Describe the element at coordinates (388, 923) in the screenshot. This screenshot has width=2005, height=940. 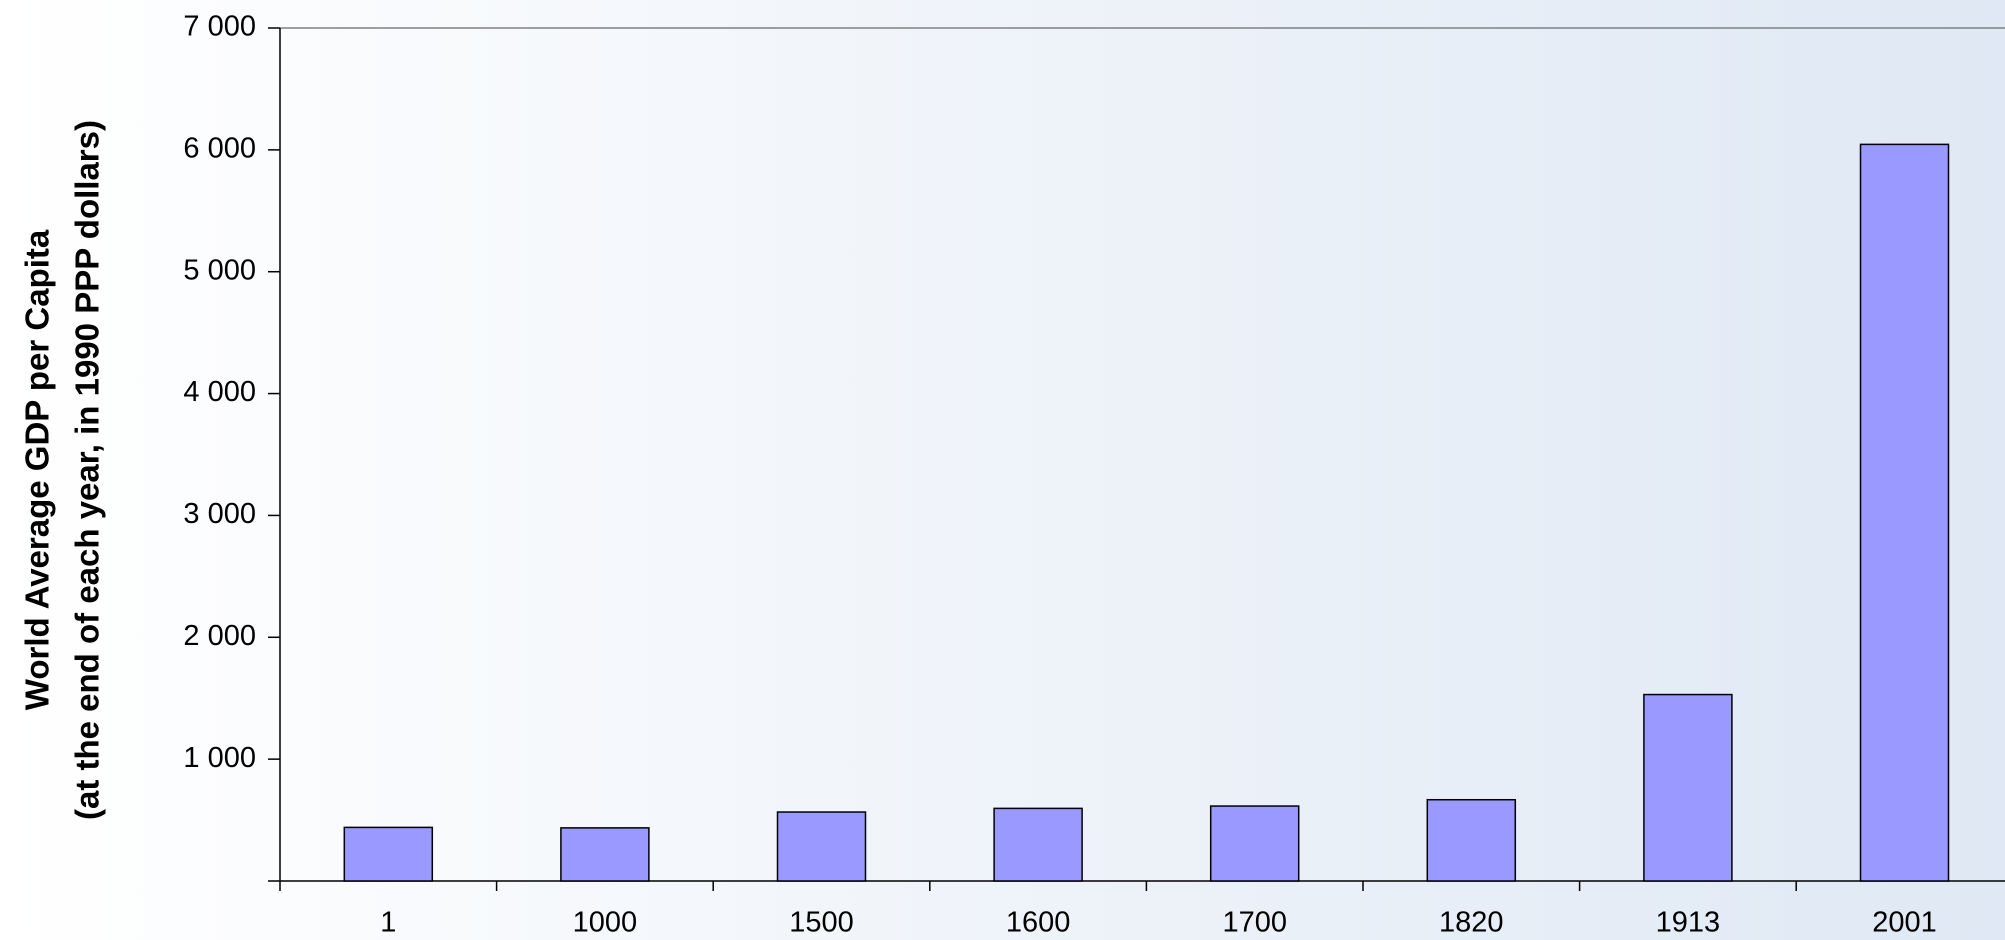
I see `x-tick-label: 1` at that location.